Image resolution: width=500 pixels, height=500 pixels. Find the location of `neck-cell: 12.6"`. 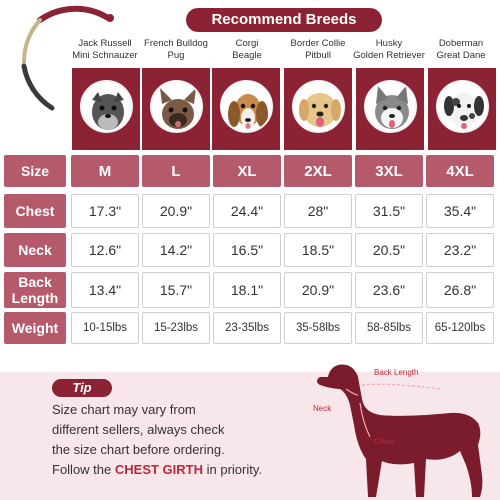

neck-cell: 12.6" is located at coordinates (105, 250).